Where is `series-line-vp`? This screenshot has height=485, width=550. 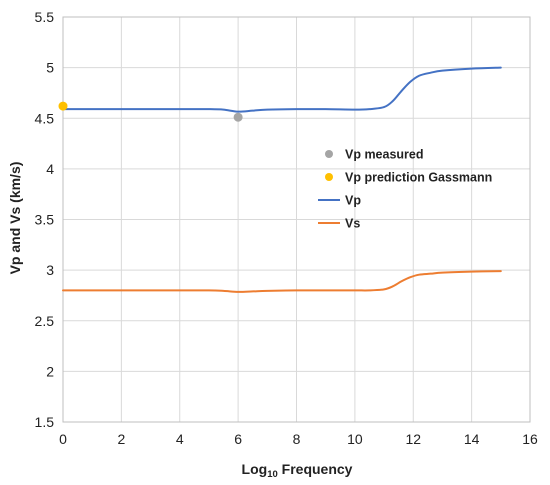 series-line-vp is located at coordinates (282, 89).